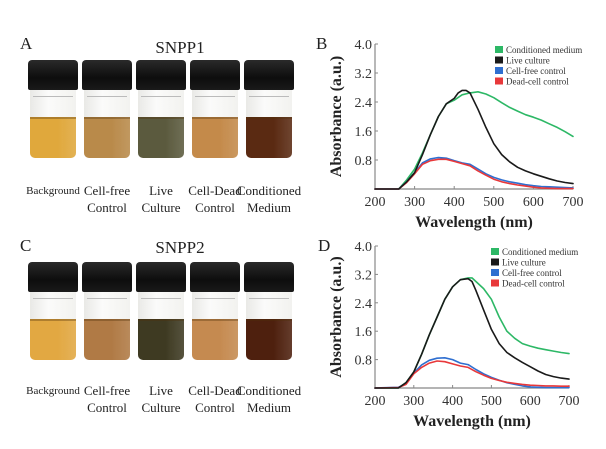  What do you see at coordinates (180, 247) in the screenshot?
I see `photo-title-snpp2: SNPP2` at bounding box center [180, 247].